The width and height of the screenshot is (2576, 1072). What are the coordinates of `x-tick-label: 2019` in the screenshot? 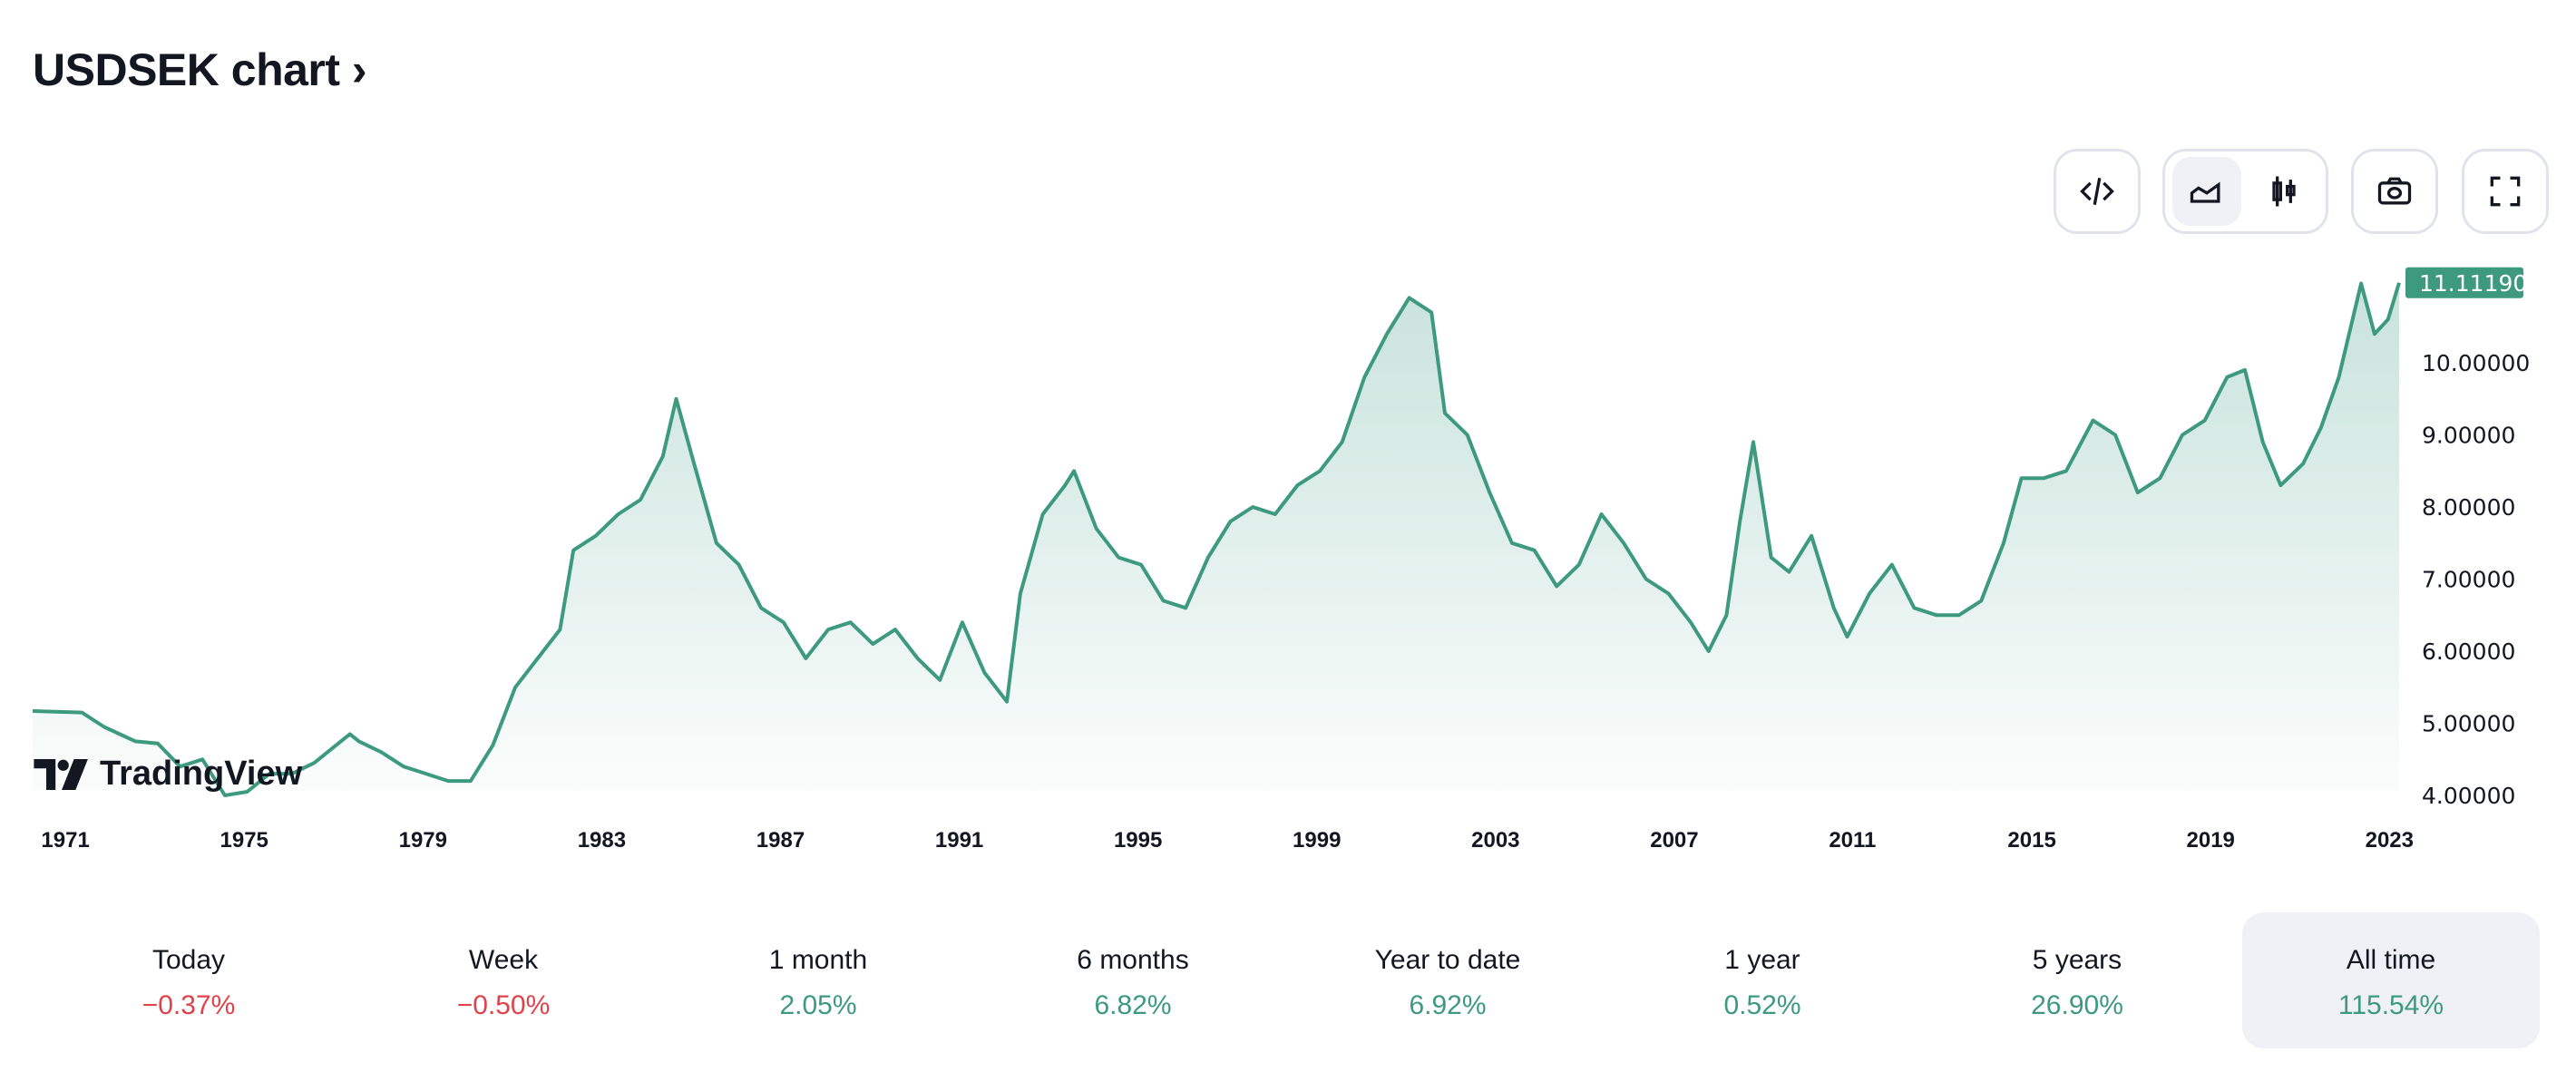 It's located at (2211, 840).